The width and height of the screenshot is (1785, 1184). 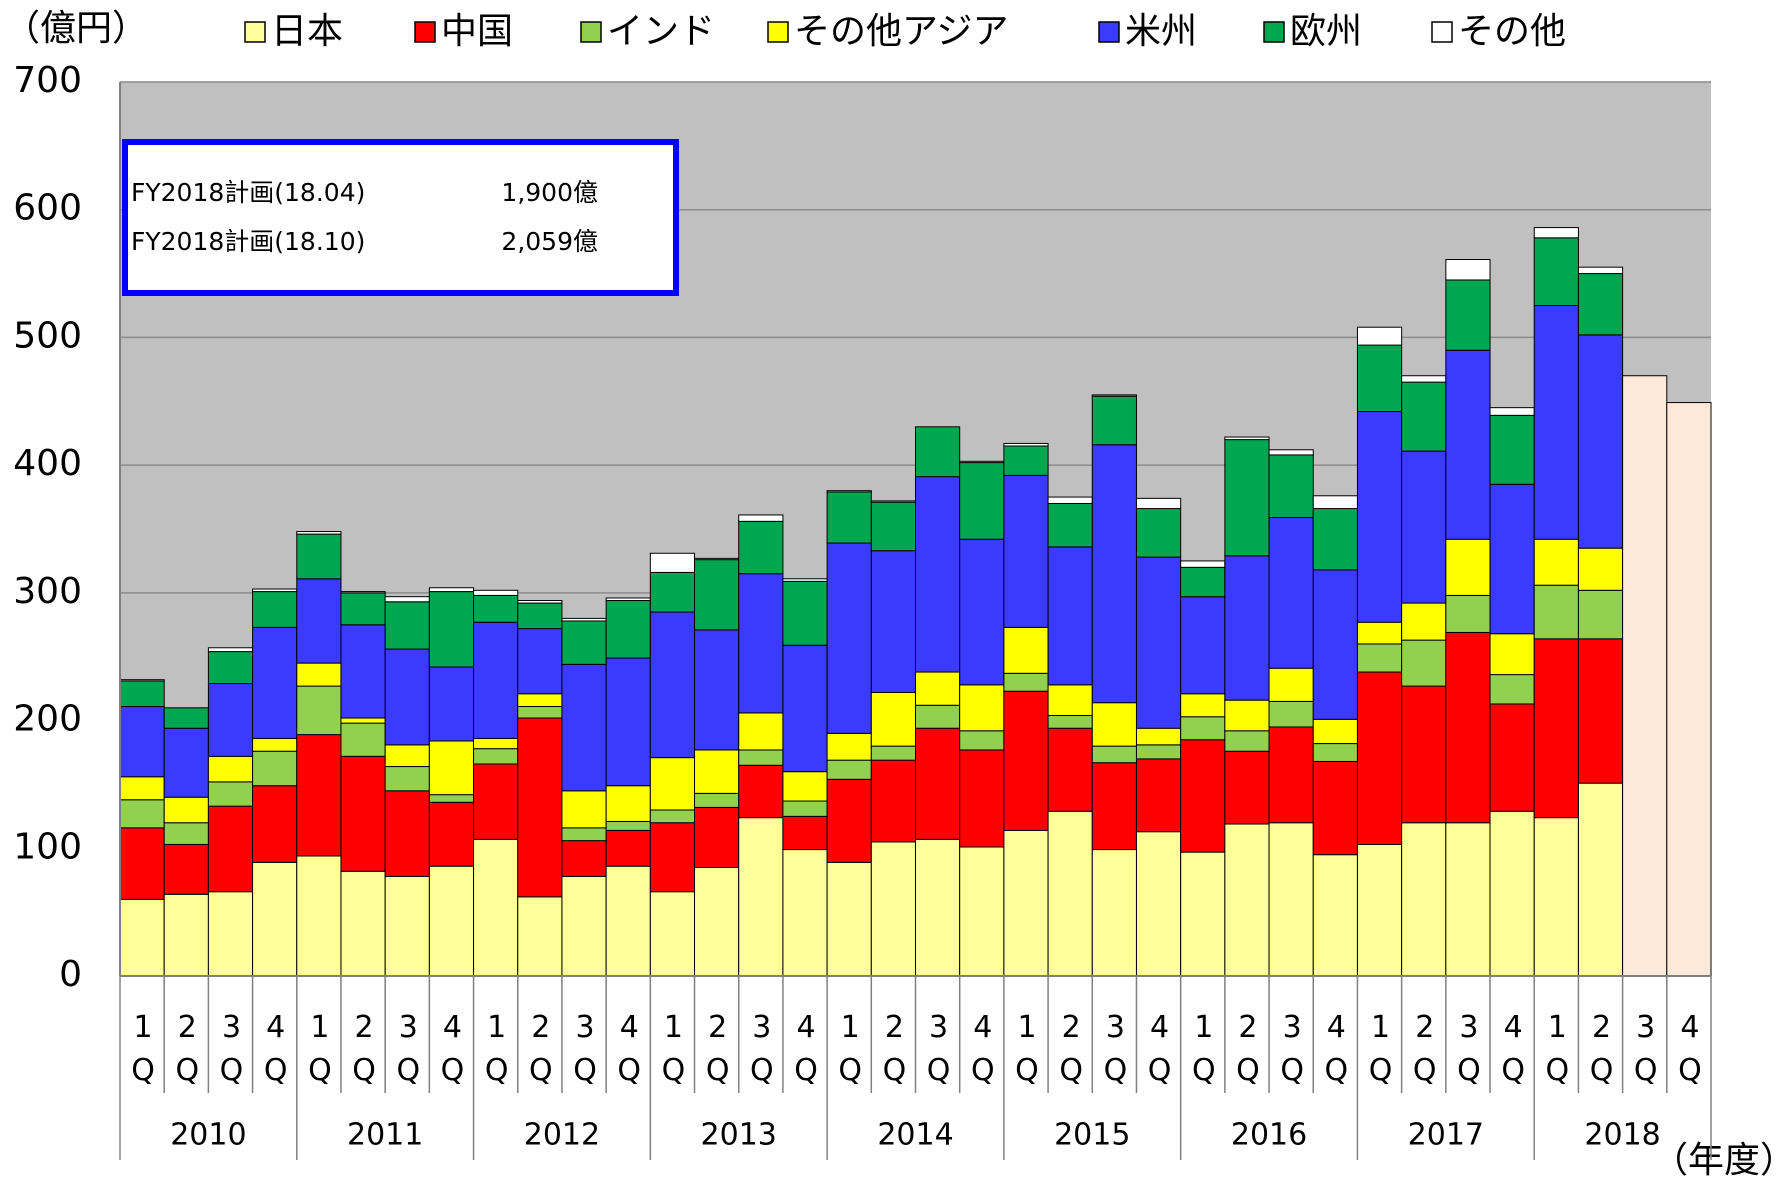 What do you see at coordinates (76, 28) in the screenshot?
I see `y-unit: （億円）` at bounding box center [76, 28].